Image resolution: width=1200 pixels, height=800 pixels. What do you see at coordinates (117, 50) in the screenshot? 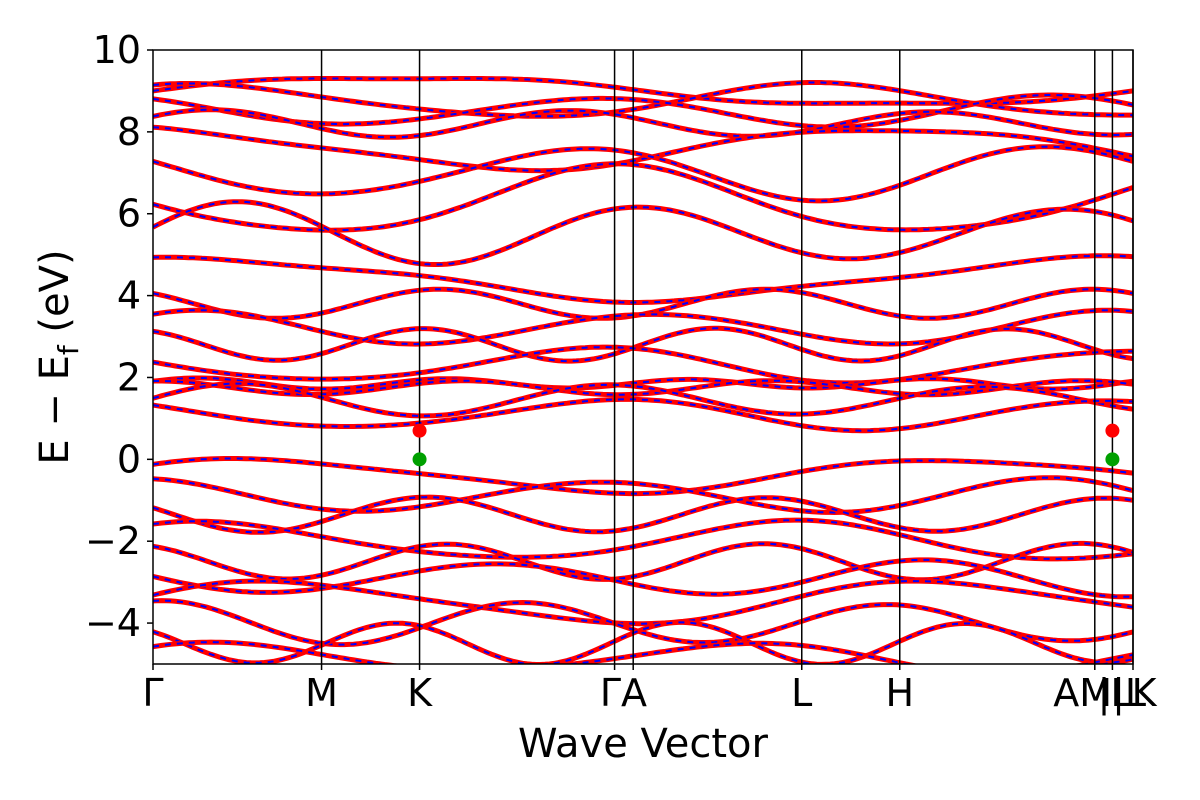
I see `y-tick-label-7: 10` at bounding box center [117, 50].